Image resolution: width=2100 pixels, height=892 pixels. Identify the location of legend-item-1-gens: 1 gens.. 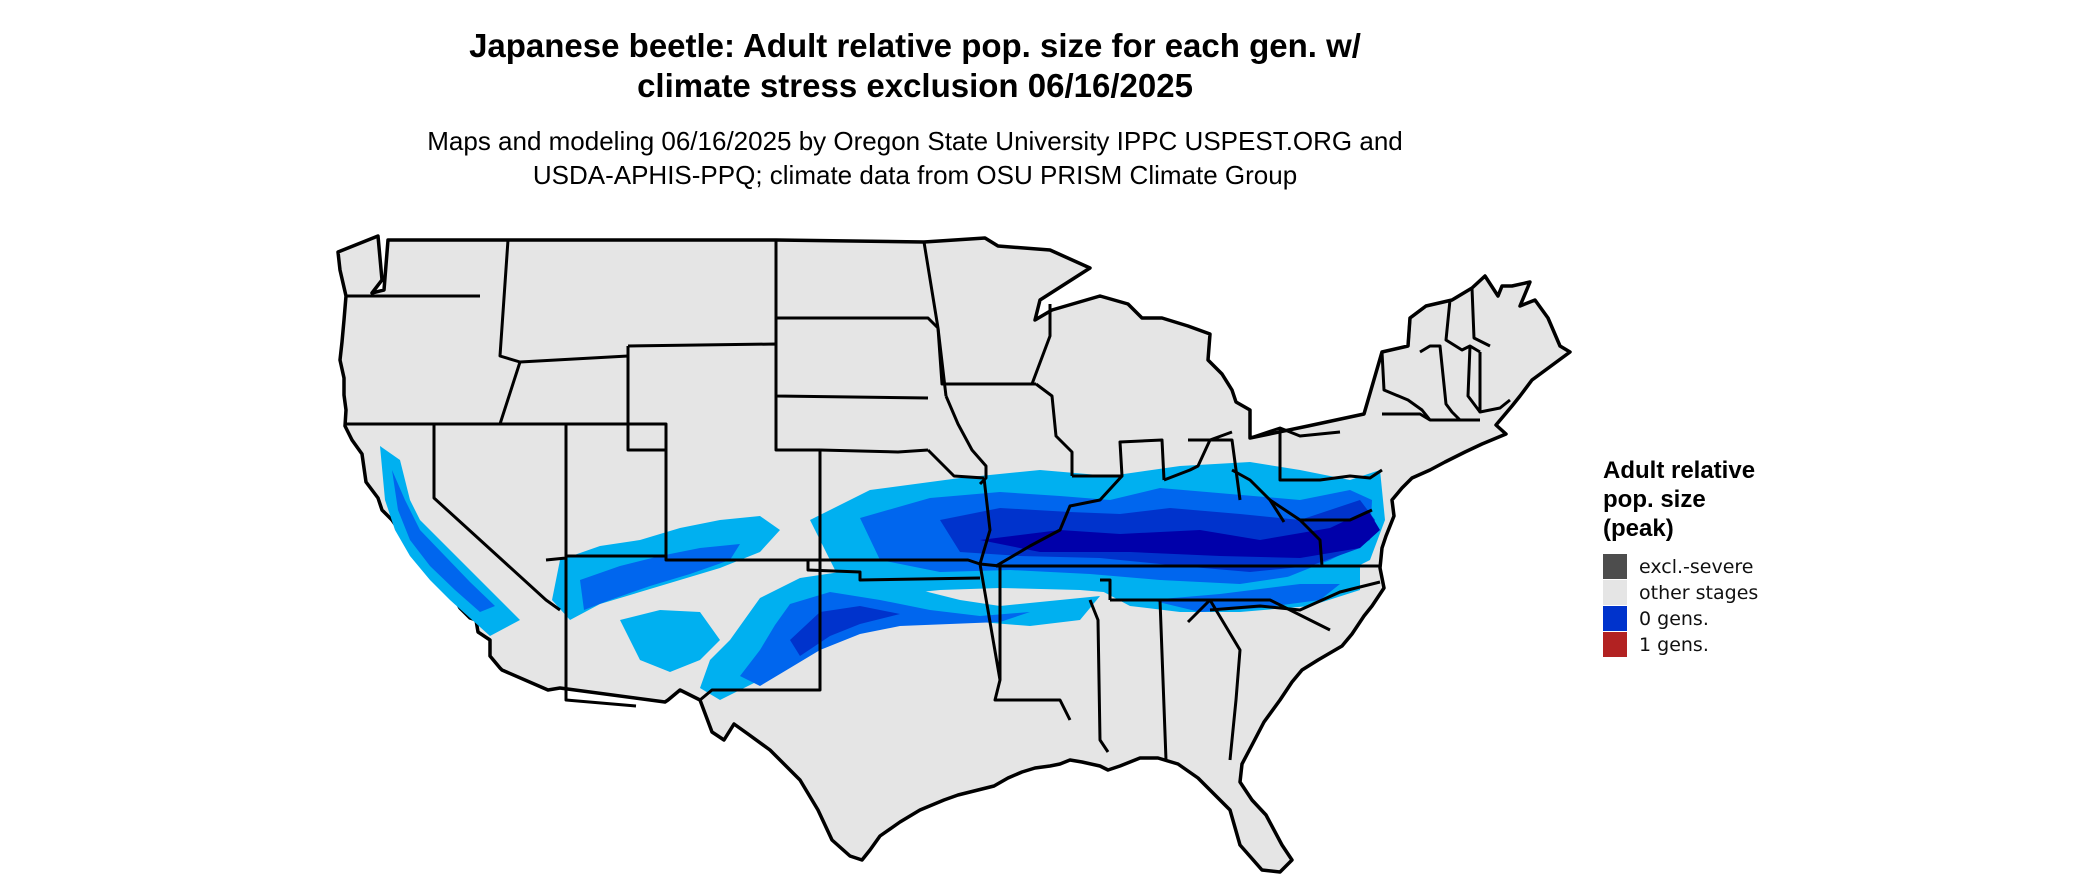
(1703, 645).